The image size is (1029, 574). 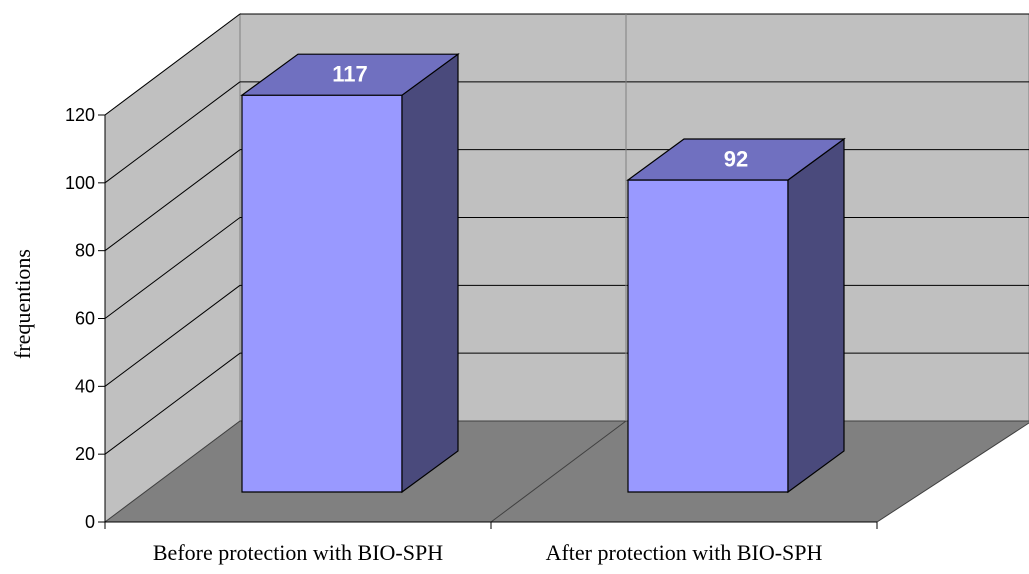 I want to click on data-label: 92, so click(x=736, y=158).